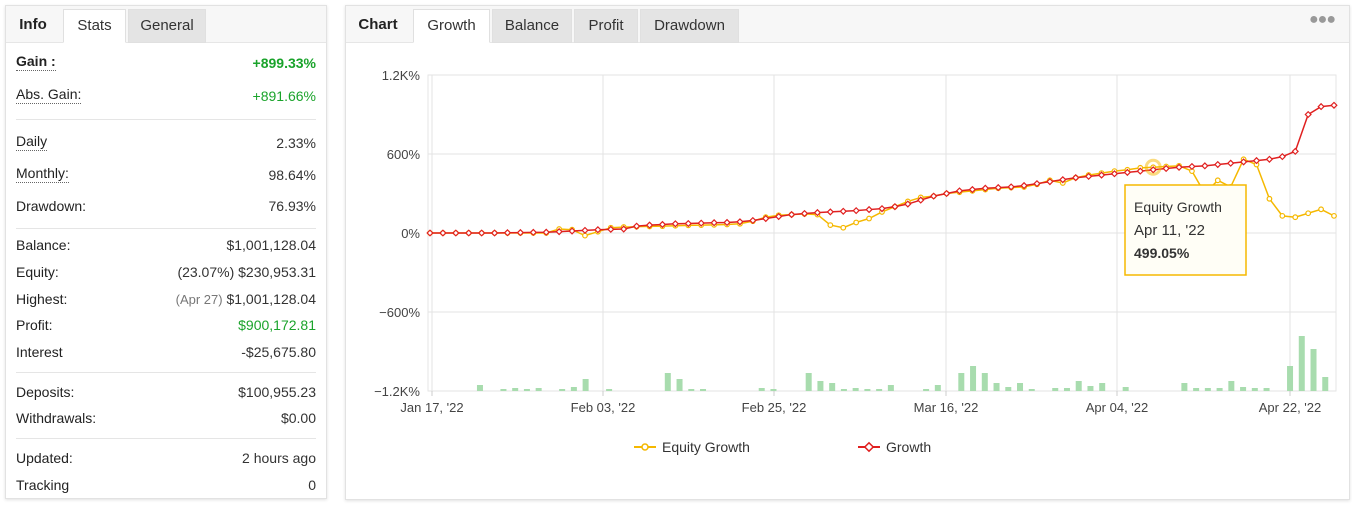 This screenshot has width=1352, height=505. What do you see at coordinates (277, 272) in the screenshot?
I see `equity-value: $230,953.31` at bounding box center [277, 272].